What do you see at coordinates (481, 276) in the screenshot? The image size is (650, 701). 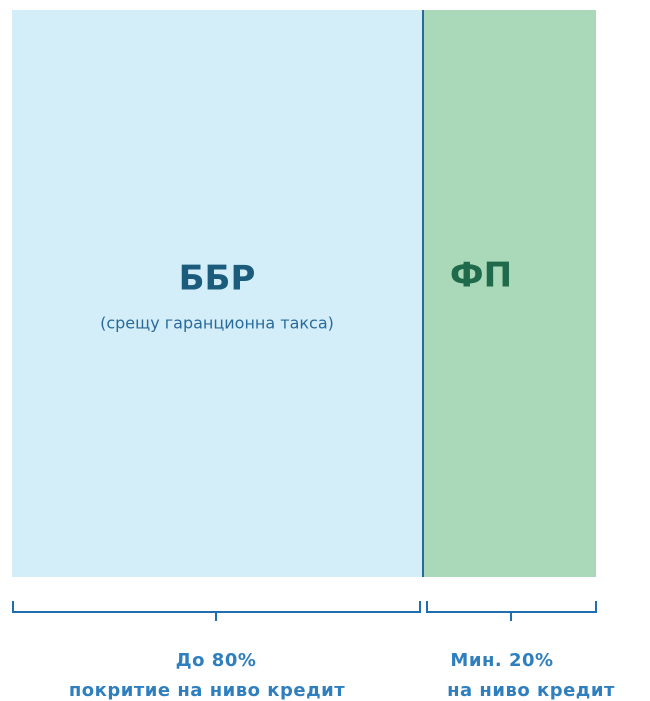 I see `fp-title: ФП` at bounding box center [481, 276].